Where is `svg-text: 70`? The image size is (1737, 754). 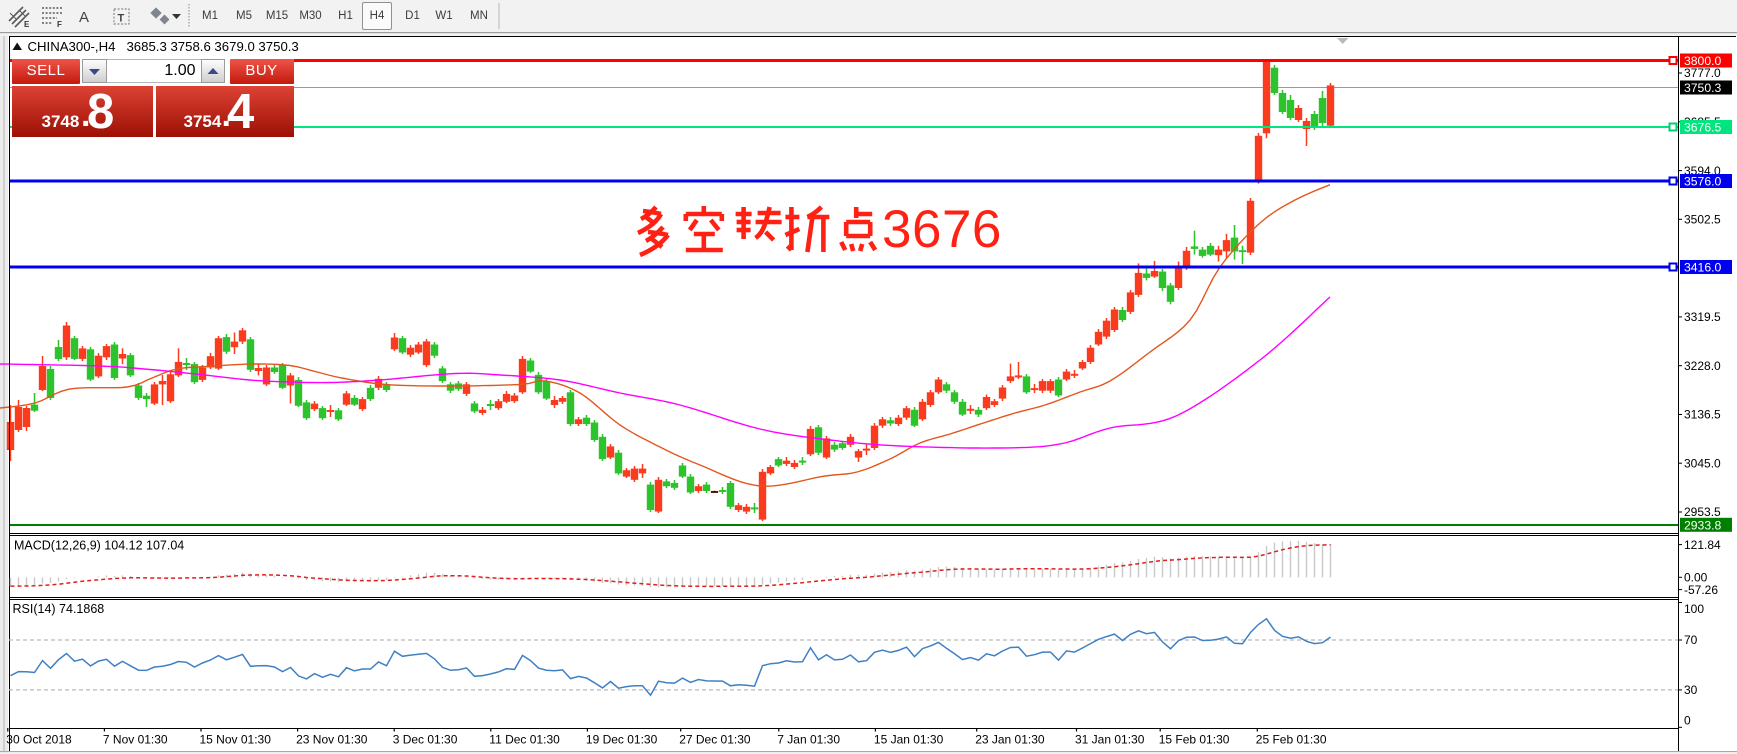 svg-text: 70 is located at coordinates (1691, 640).